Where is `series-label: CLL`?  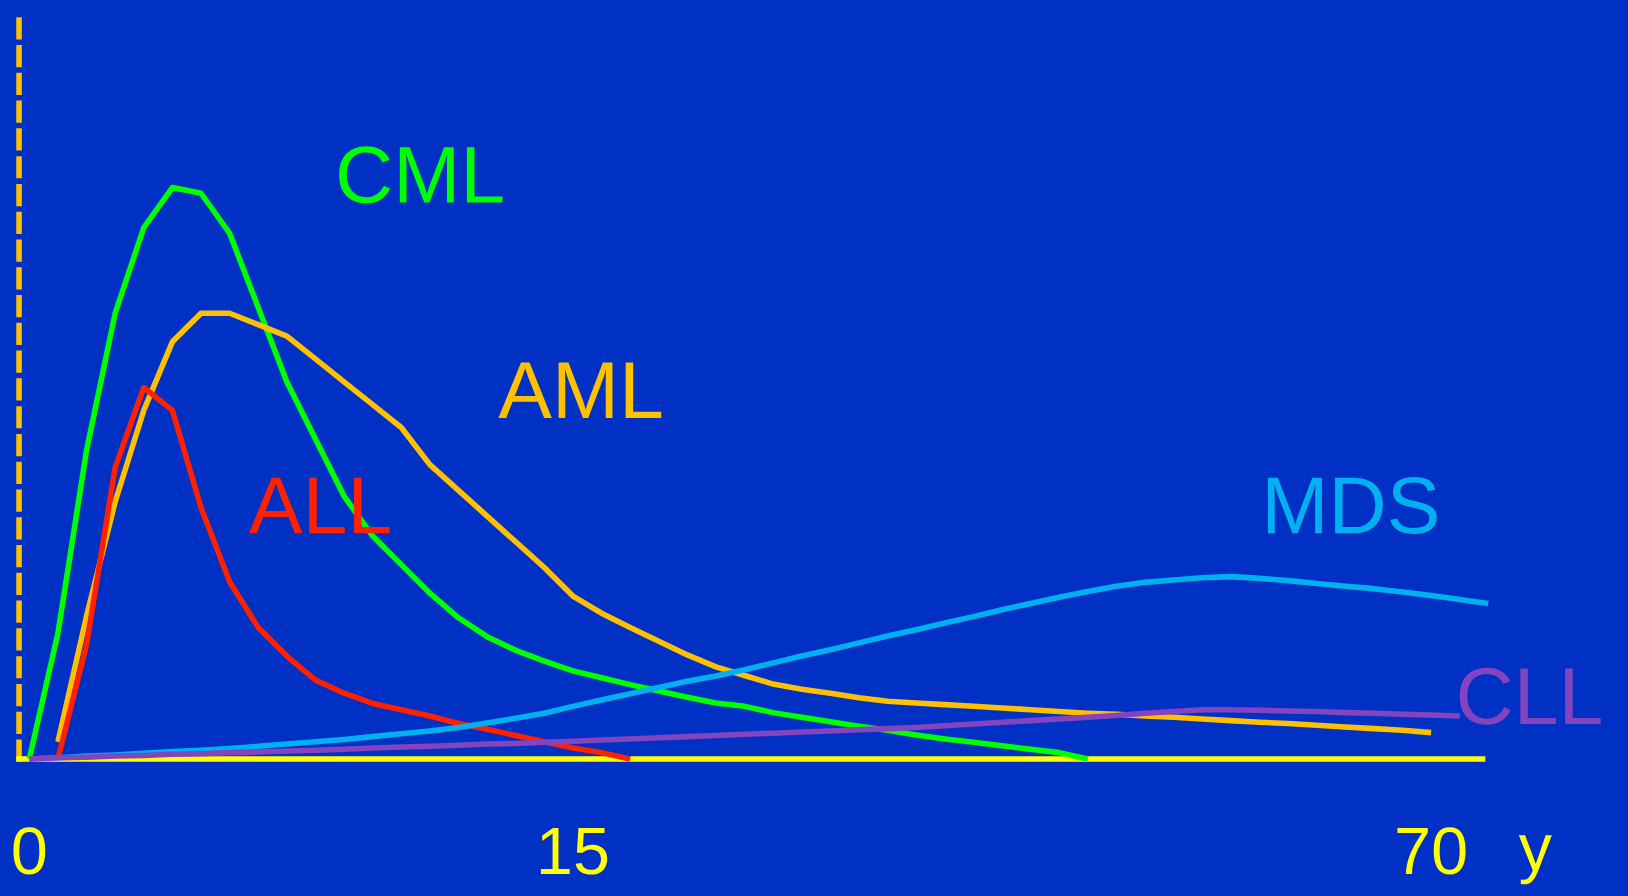
series-label: CLL is located at coordinates (1530, 696).